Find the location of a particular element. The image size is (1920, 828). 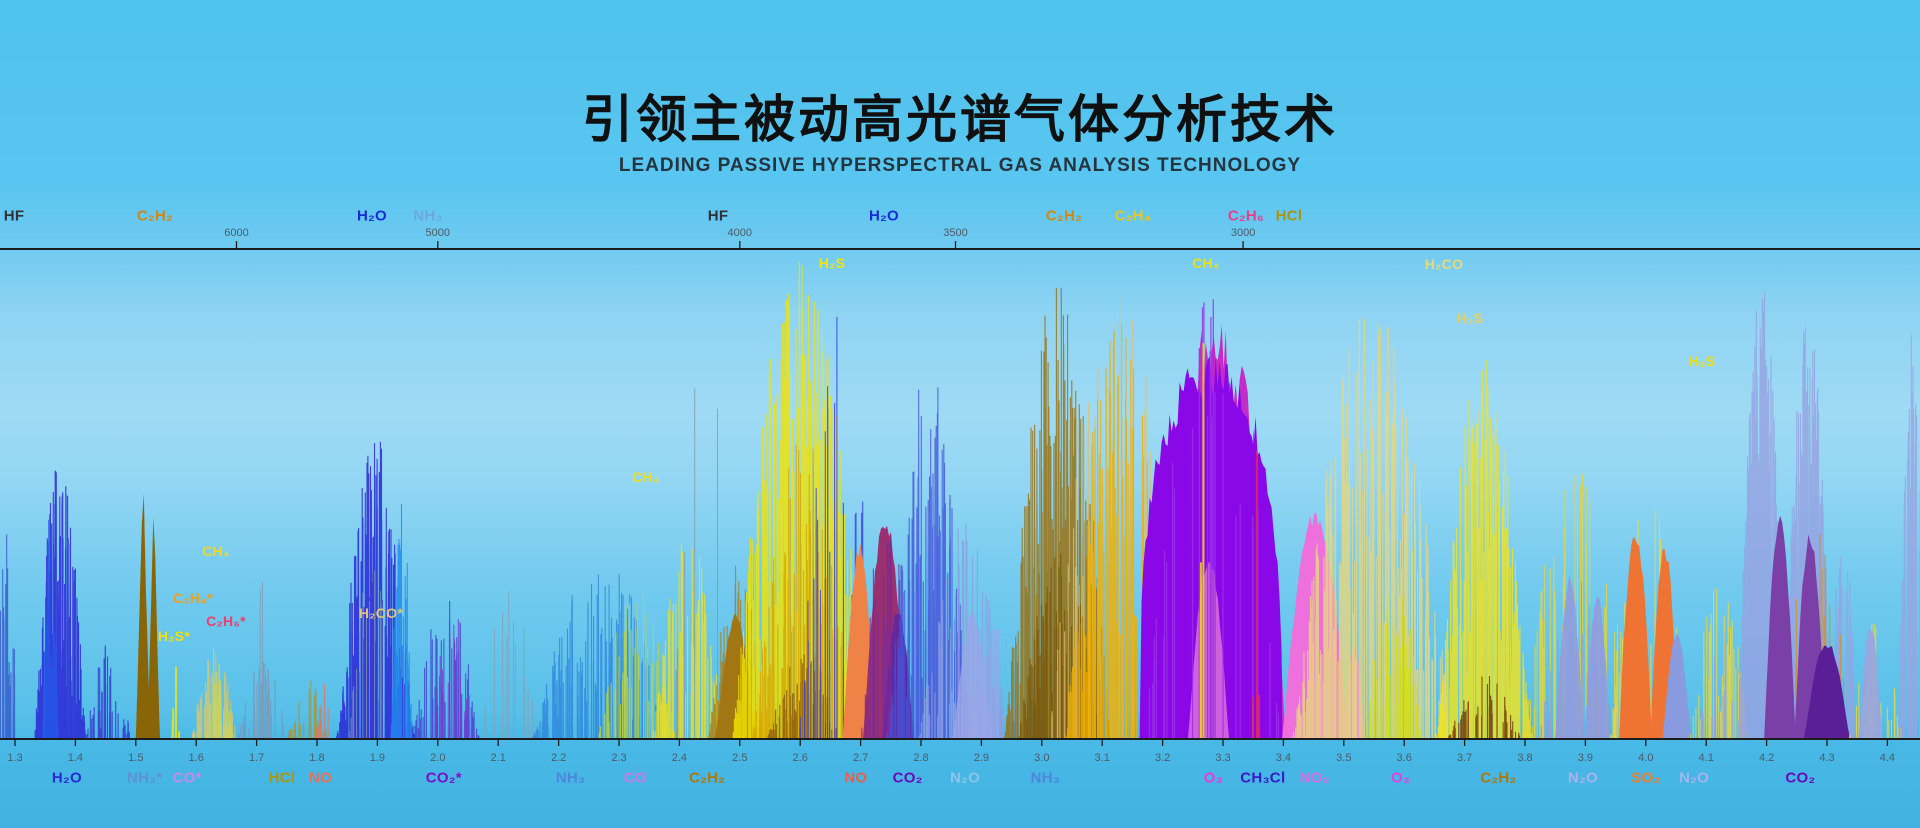

bottom-axis-tick-label: 1.4 is located at coordinates (75, 758).